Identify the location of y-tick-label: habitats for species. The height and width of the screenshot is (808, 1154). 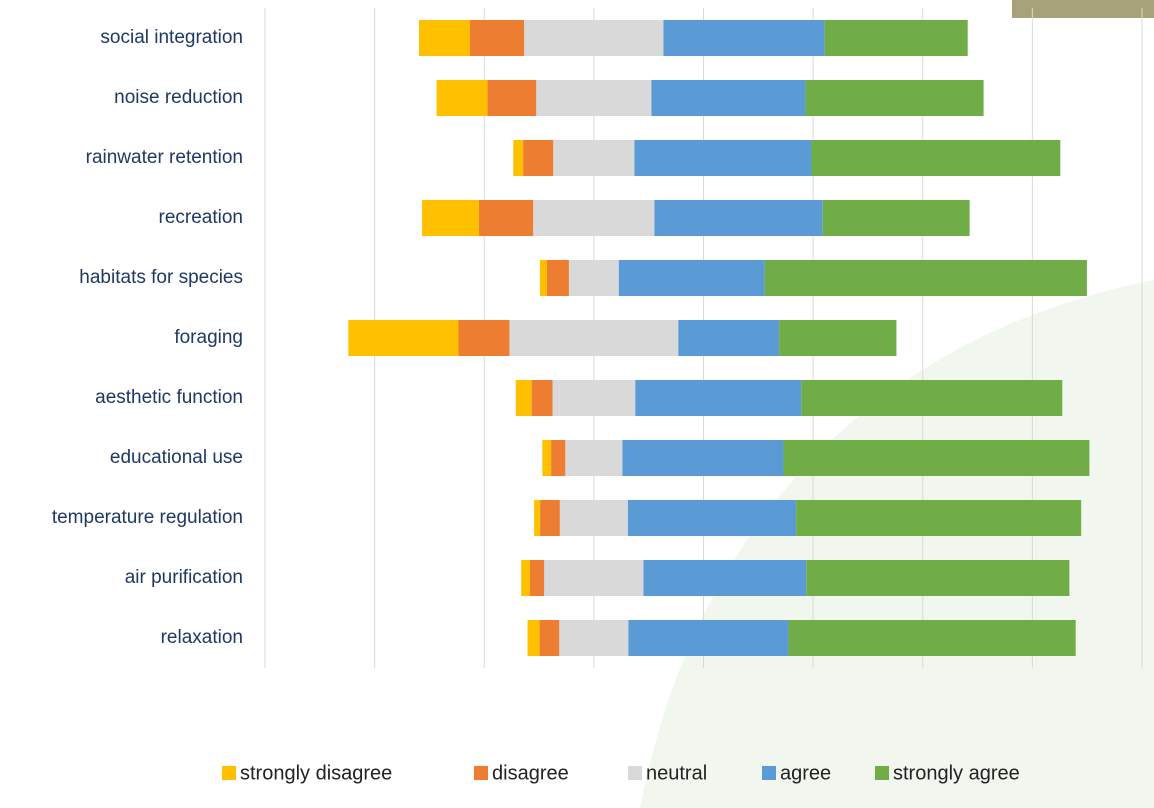
(161, 277).